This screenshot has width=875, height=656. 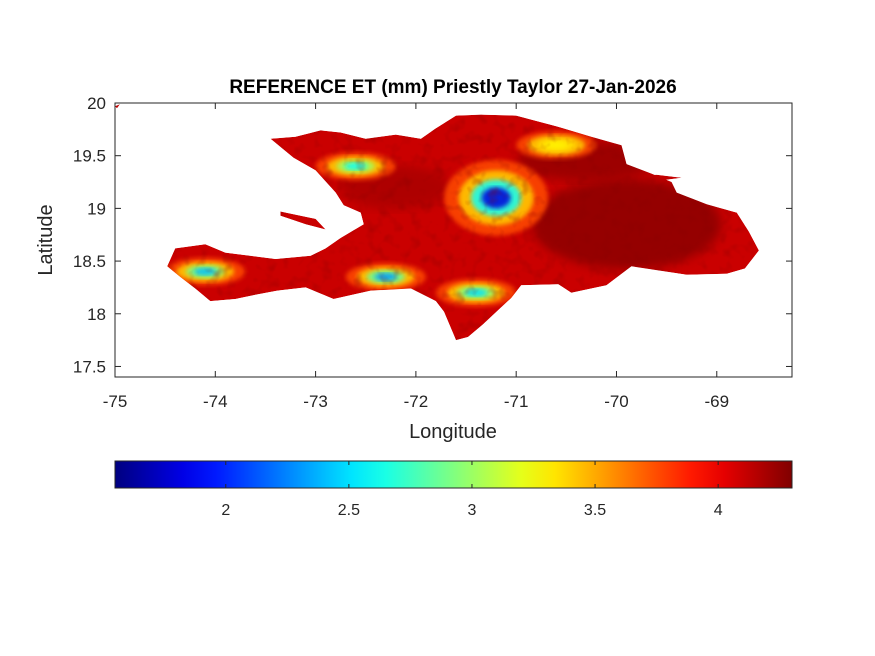 I want to click on x-axis-label: Longitude, so click(x=453, y=432).